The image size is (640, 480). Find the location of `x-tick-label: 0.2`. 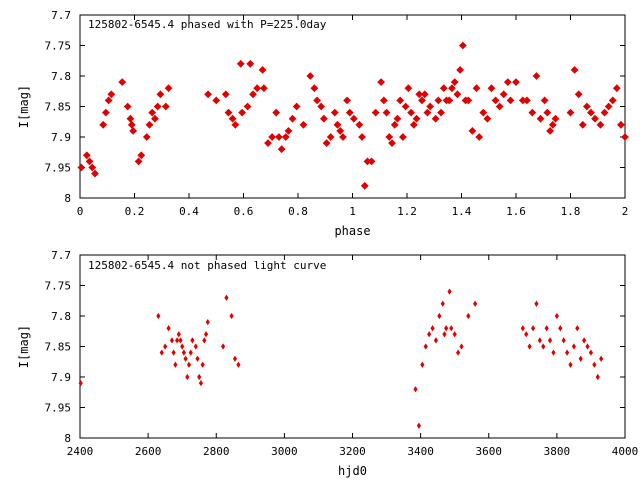

x-tick-label: 0.2 is located at coordinates (135, 211).